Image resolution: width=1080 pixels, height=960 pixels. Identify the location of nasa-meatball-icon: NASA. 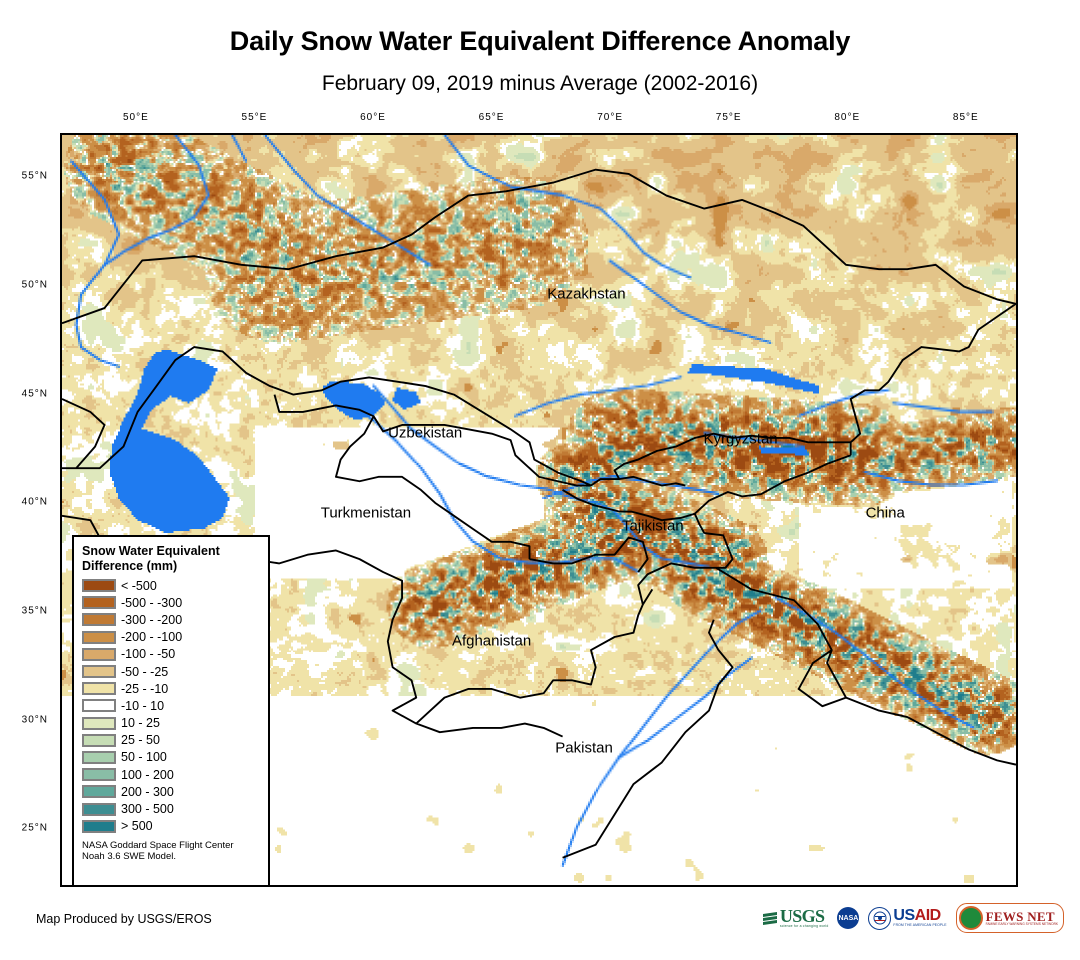
(848, 918).